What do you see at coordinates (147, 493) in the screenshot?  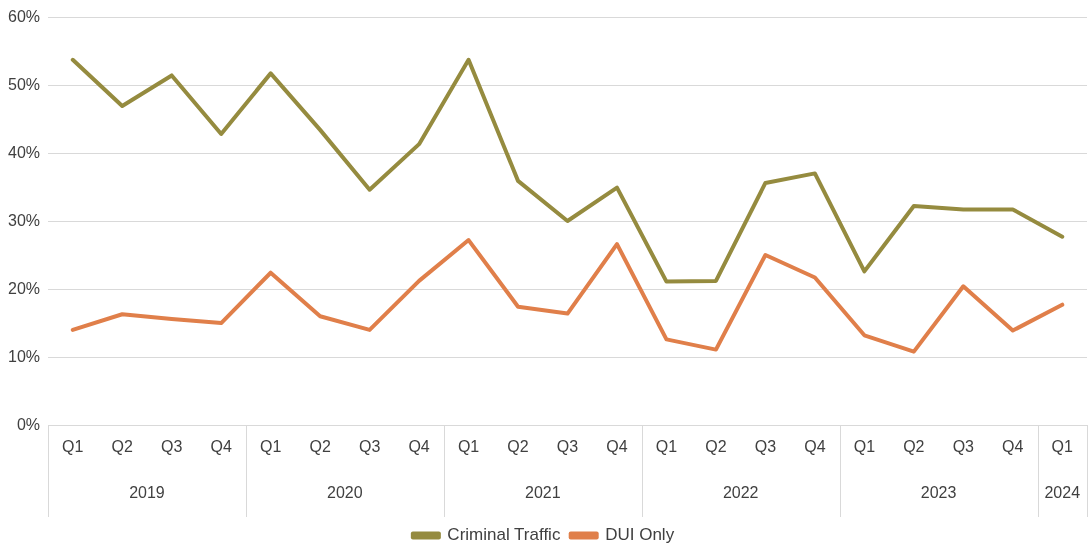 I see `text: 2019` at bounding box center [147, 493].